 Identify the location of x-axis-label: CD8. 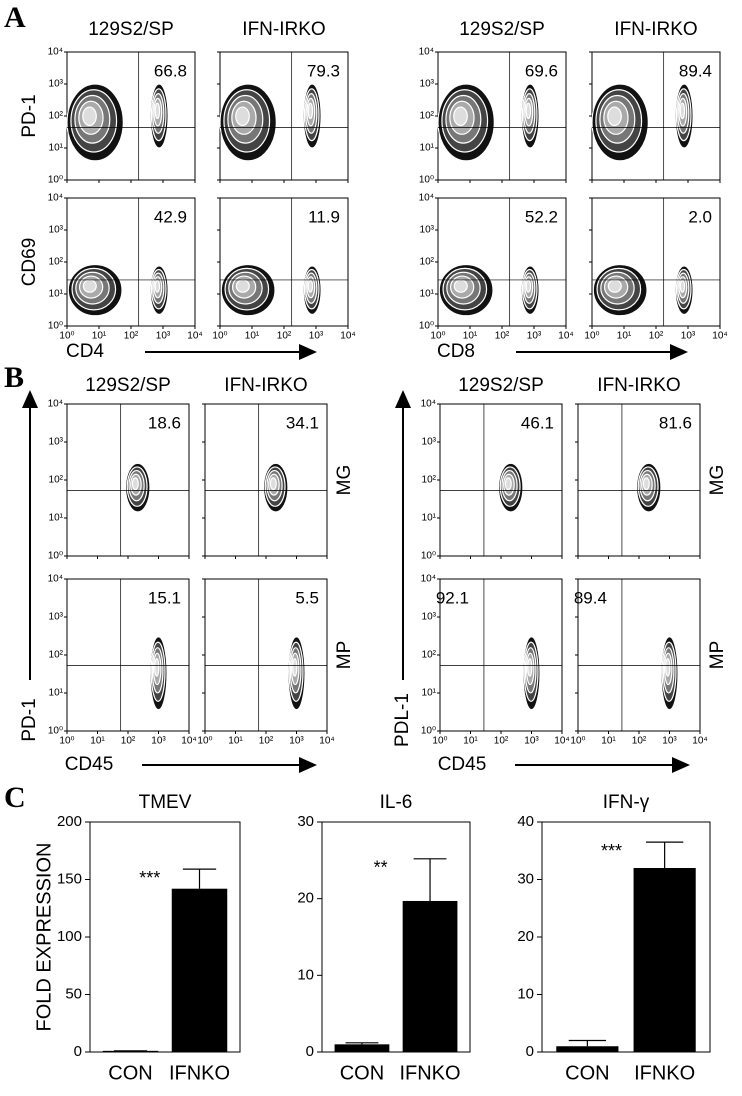
(456, 351).